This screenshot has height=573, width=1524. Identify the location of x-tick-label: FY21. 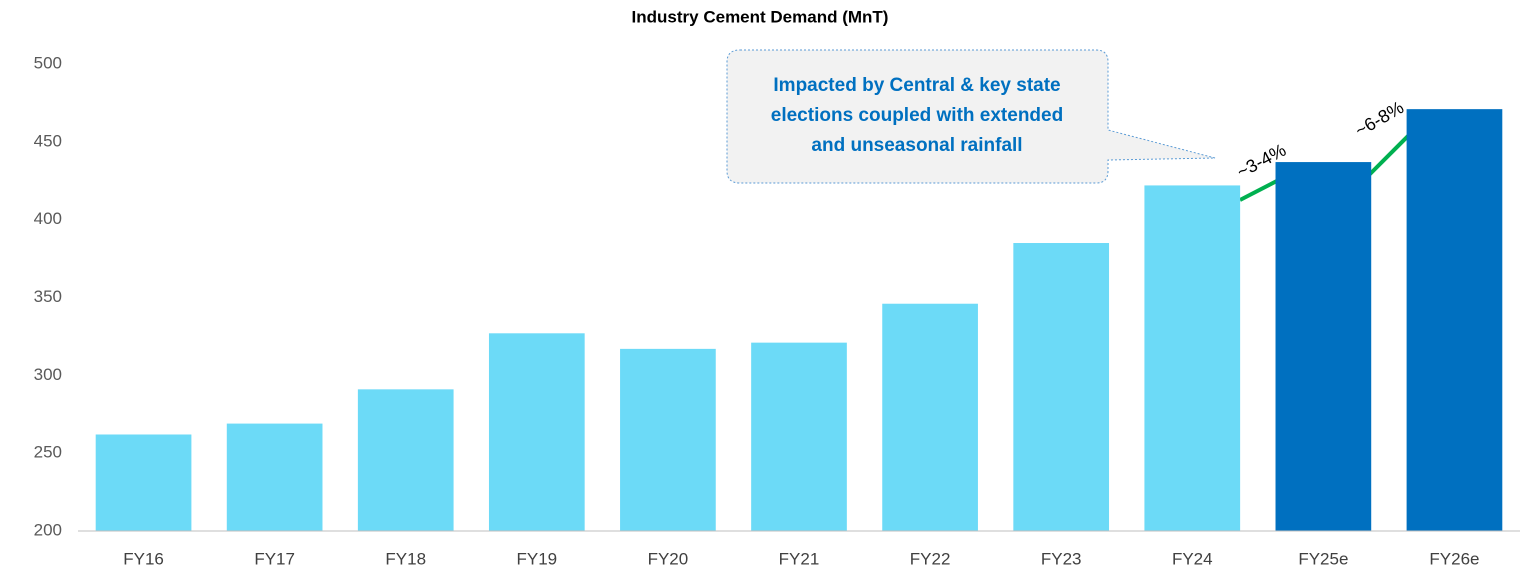
(799, 558).